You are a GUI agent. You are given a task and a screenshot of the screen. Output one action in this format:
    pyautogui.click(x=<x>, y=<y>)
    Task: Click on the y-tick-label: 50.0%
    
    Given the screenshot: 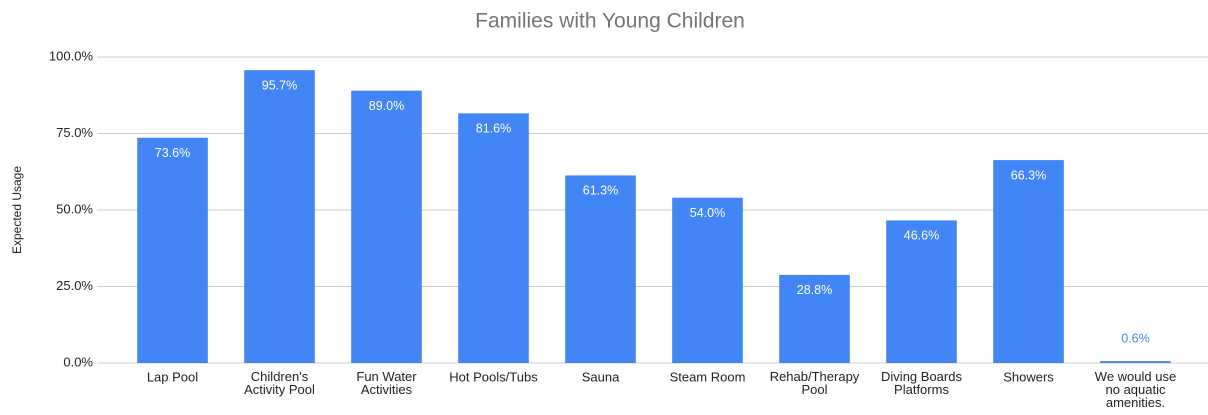 What is the action you would take?
    pyautogui.click(x=74, y=208)
    